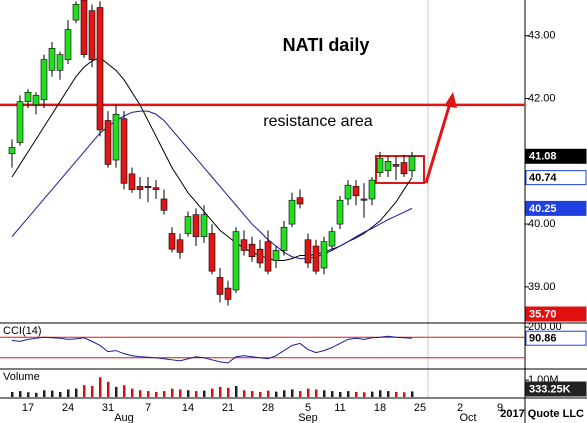 The width and height of the screenshot is (587, 423). I want to click on range-box, so click(400, 169).